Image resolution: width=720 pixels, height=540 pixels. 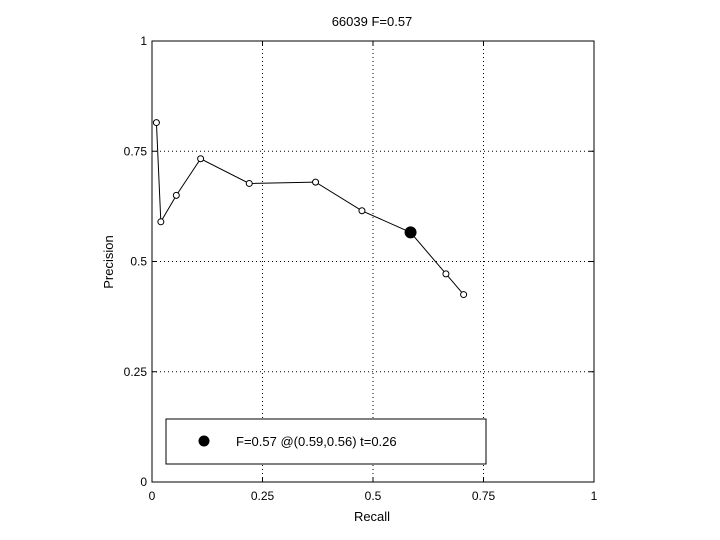 What do you see at coordinates (143, 41) in the screenshot?
I see `y-tick-label: 1` at bounding box center [143, 41].